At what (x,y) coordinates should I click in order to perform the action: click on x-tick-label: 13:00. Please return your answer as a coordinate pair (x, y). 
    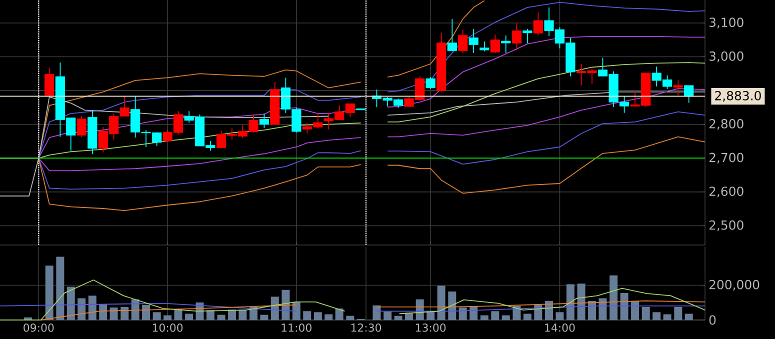
    Looking at the image, I should click on (431, 328).